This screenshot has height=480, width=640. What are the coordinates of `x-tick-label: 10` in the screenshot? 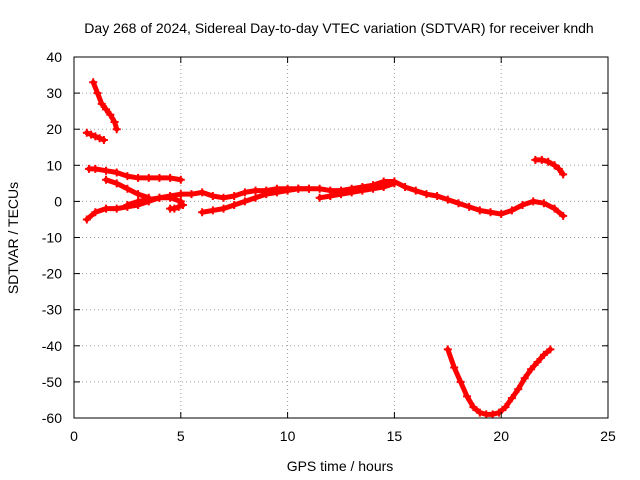 It's located at (288, 436).